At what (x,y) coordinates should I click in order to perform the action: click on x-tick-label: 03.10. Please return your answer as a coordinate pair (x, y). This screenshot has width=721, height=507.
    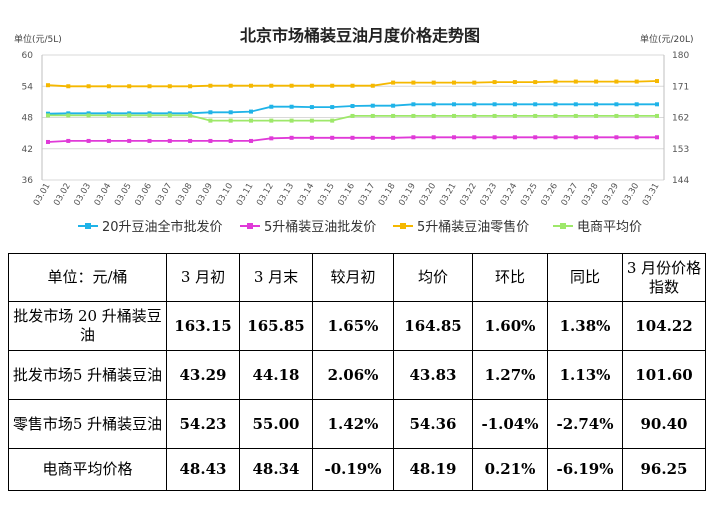
    Looking at the image, I should click on (224, 195).